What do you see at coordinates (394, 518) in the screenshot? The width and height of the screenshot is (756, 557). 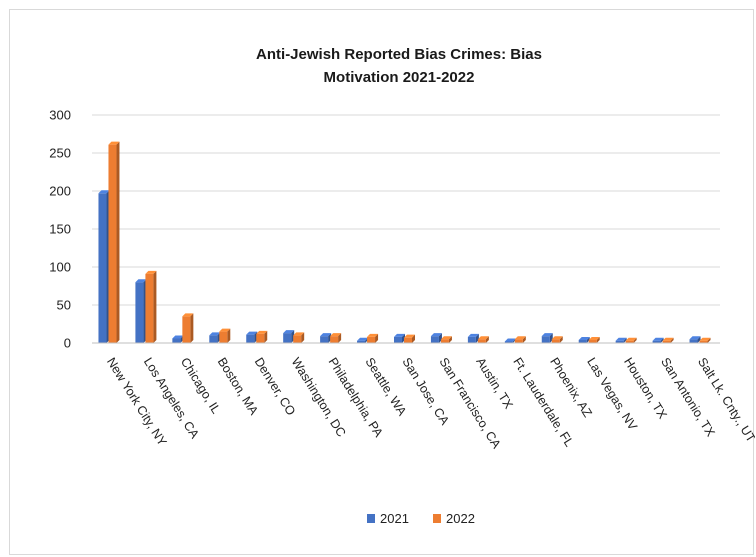 I see `legend-label: 2021` at bounding box center [394, 518].